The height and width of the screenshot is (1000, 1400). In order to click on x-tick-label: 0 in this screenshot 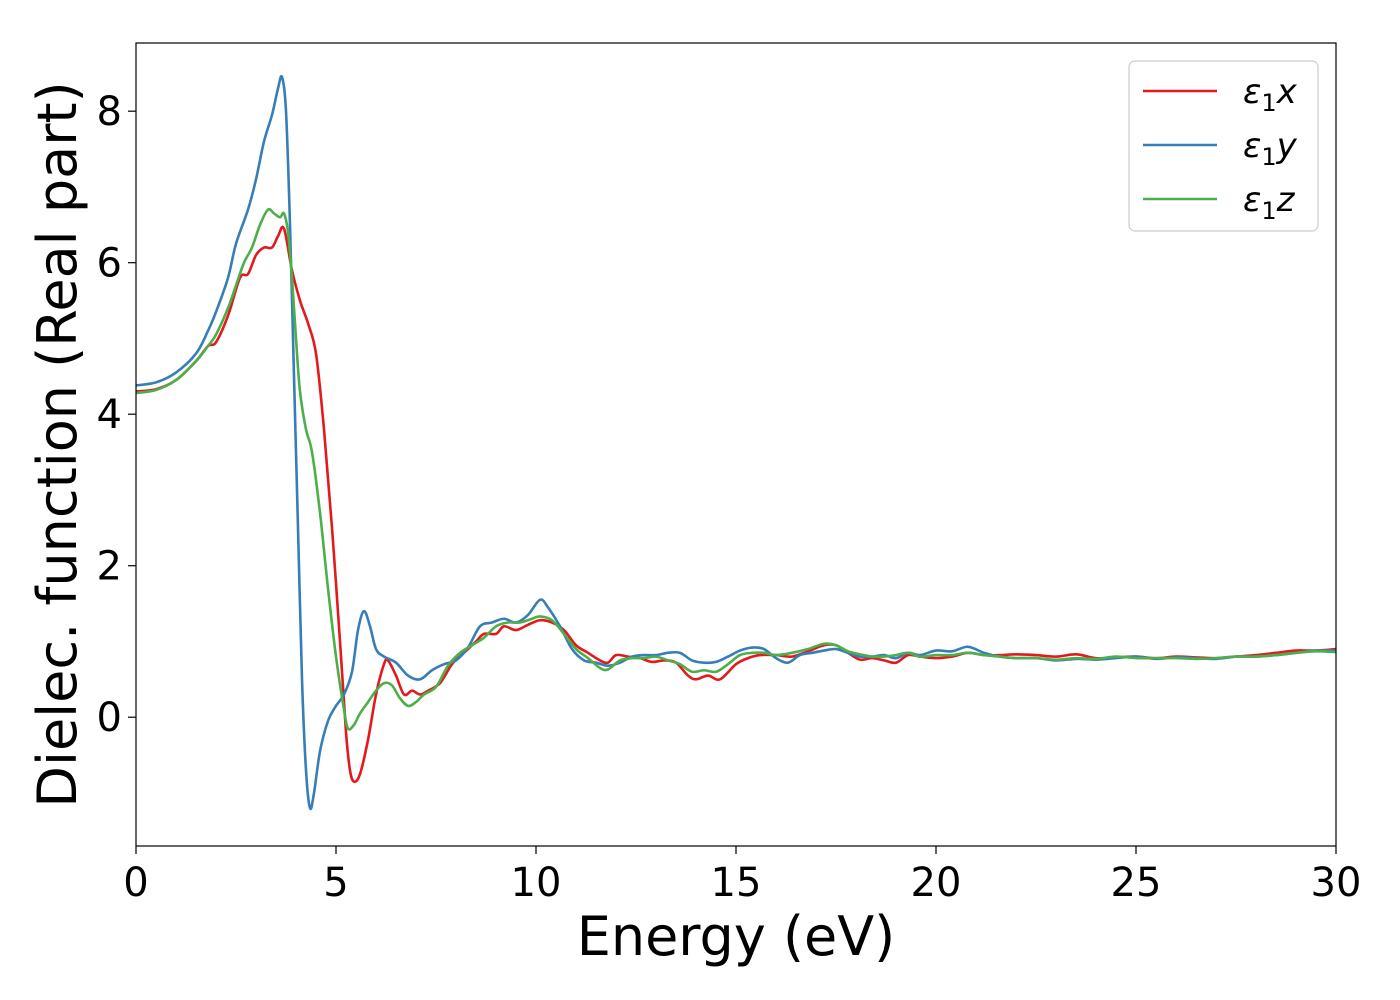, I will do `click(135, 883)`.